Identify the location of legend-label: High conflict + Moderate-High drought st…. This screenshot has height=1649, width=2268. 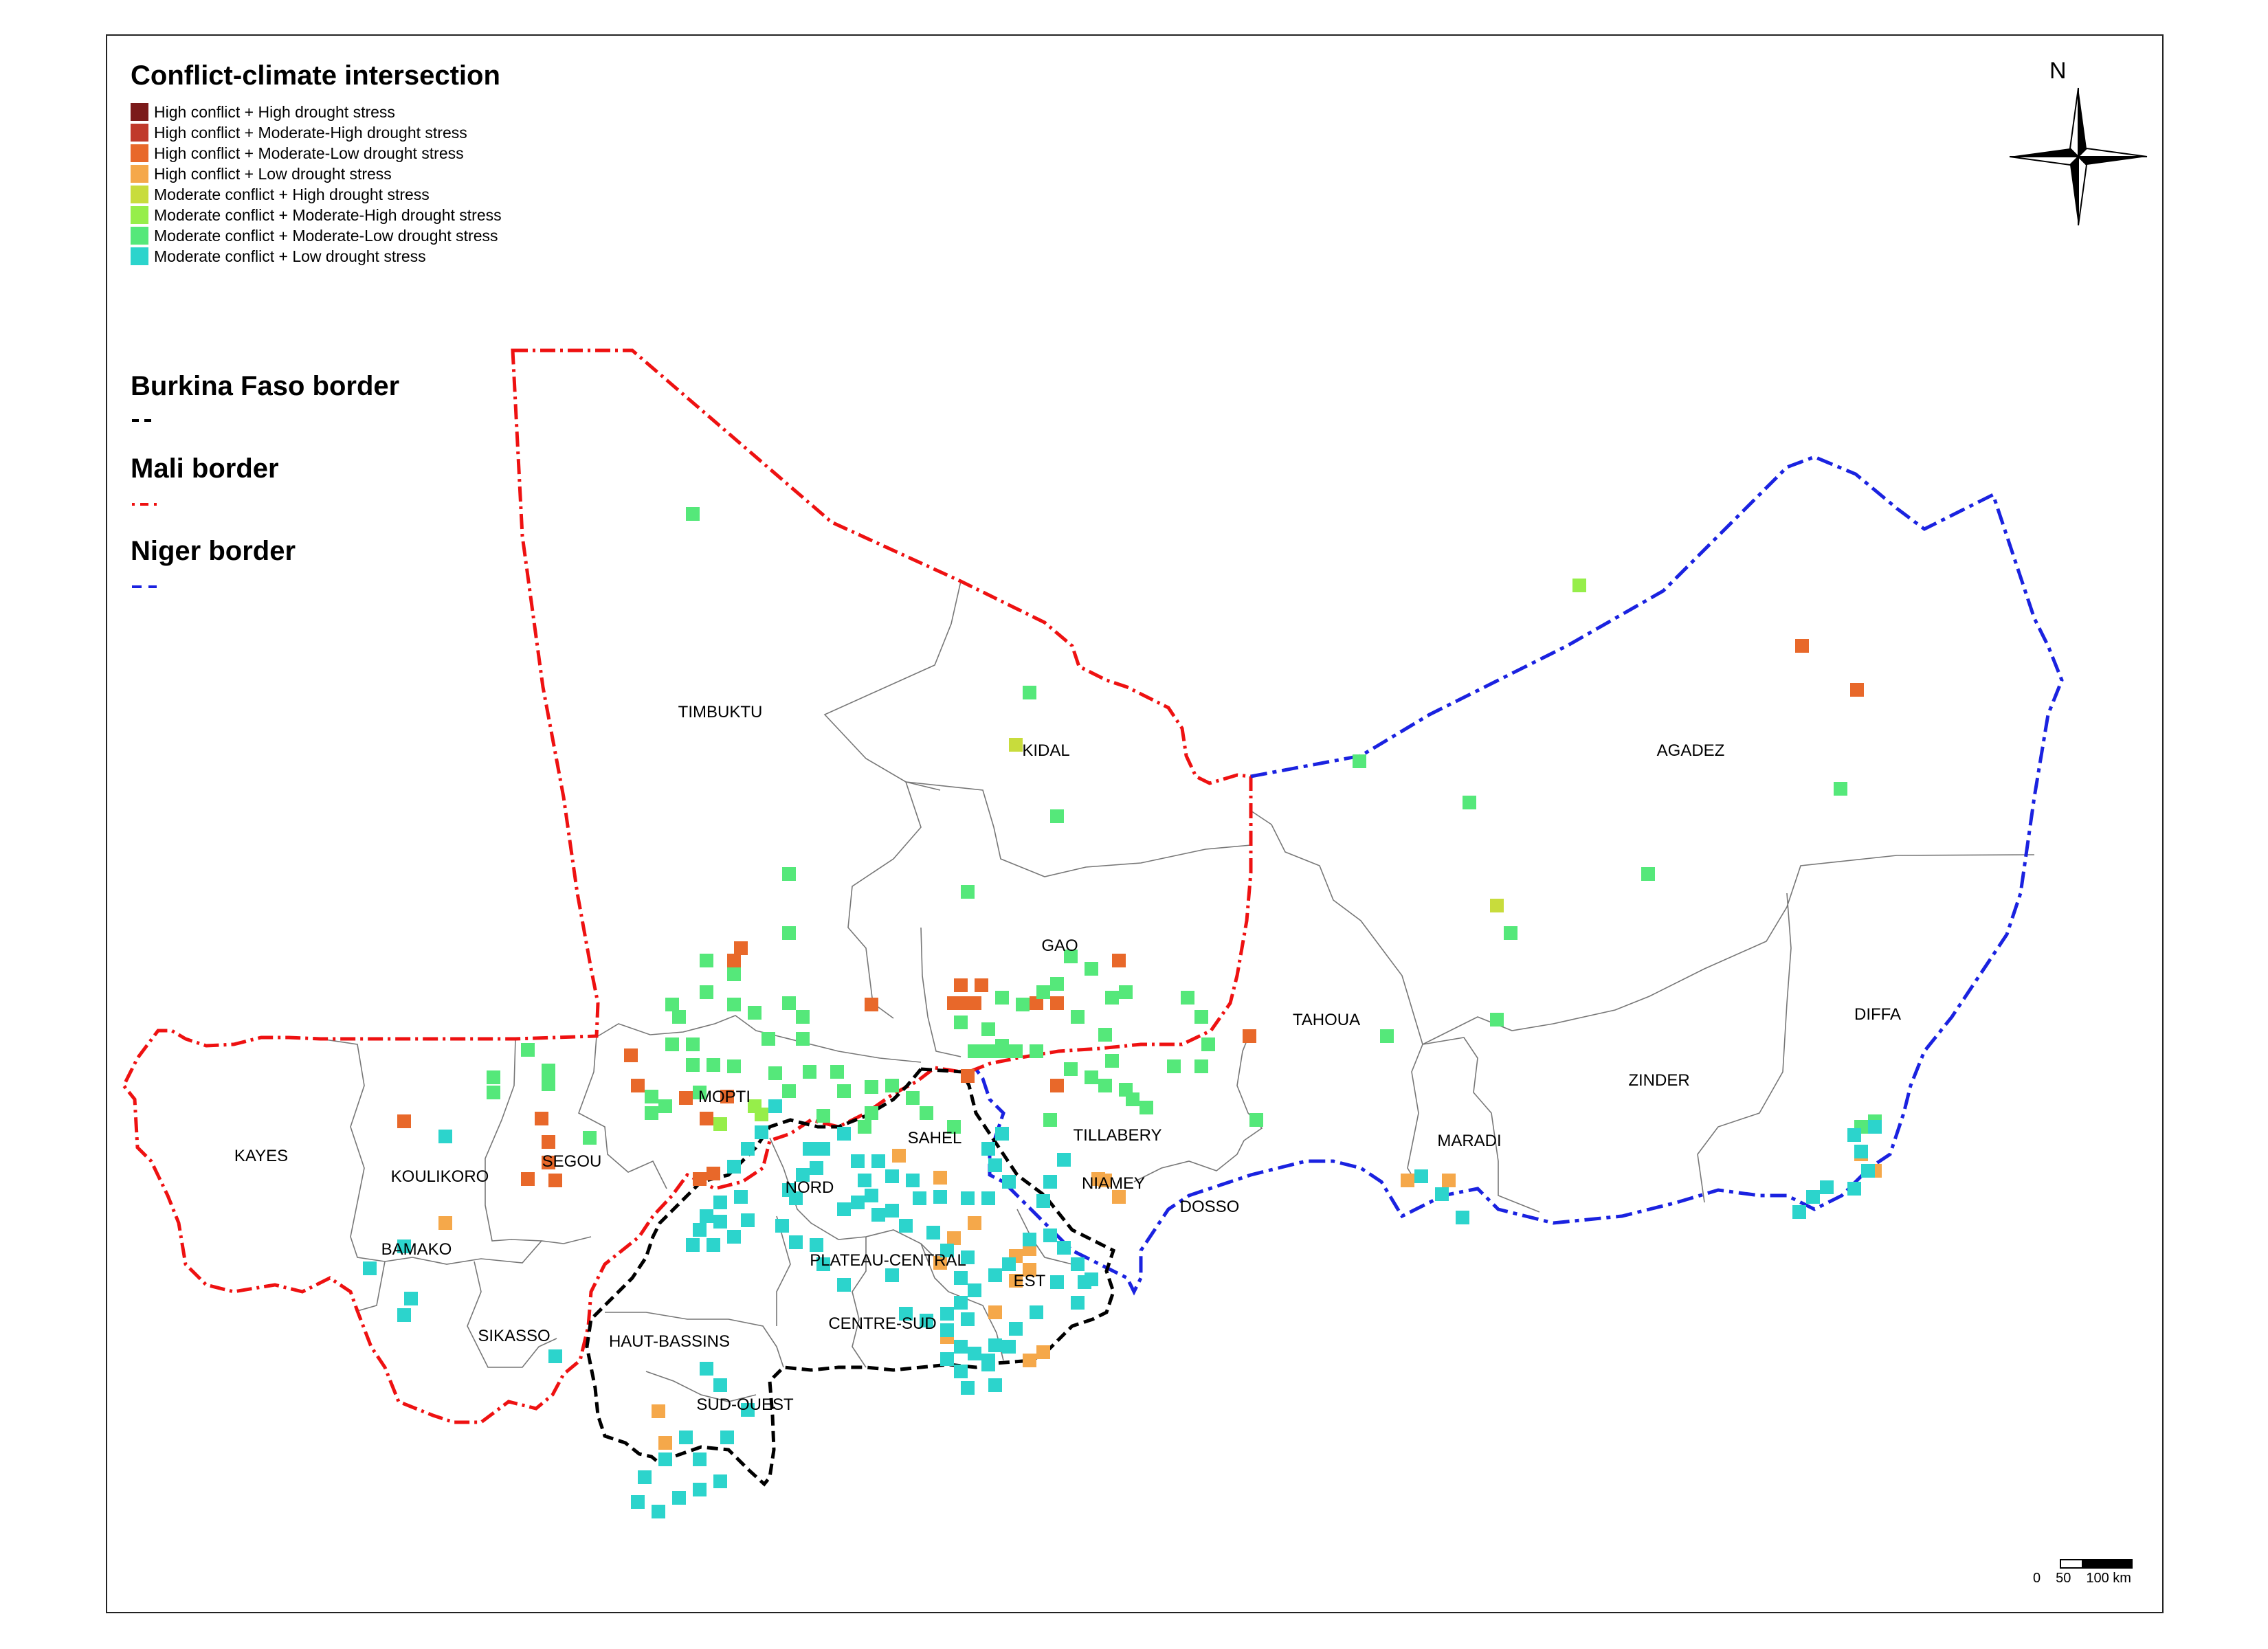
(310, 132).